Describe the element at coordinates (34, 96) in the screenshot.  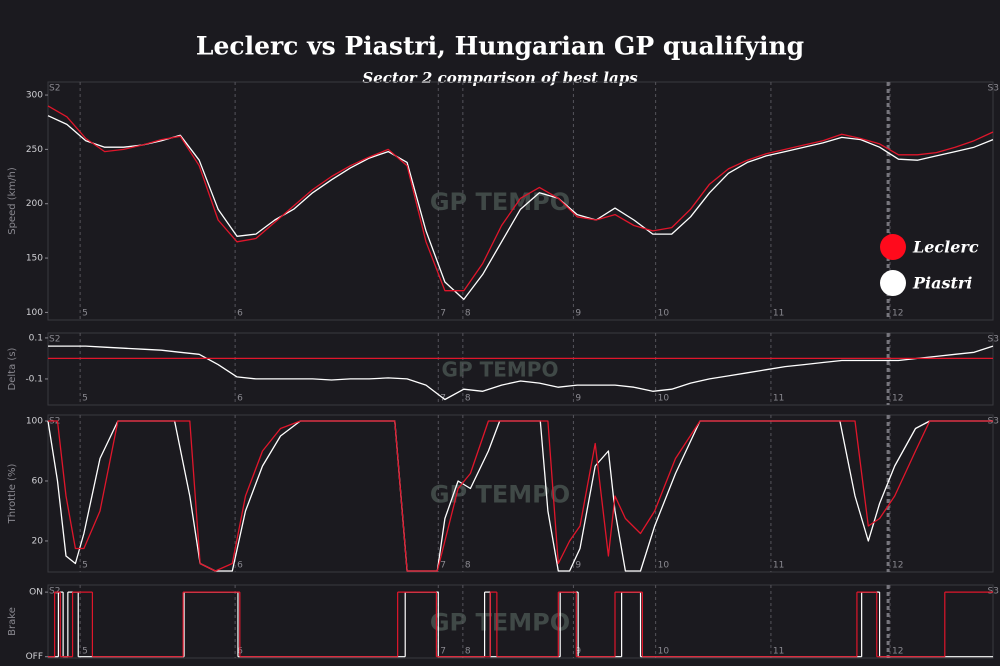
I see `y-tick-label: 300` at that location.